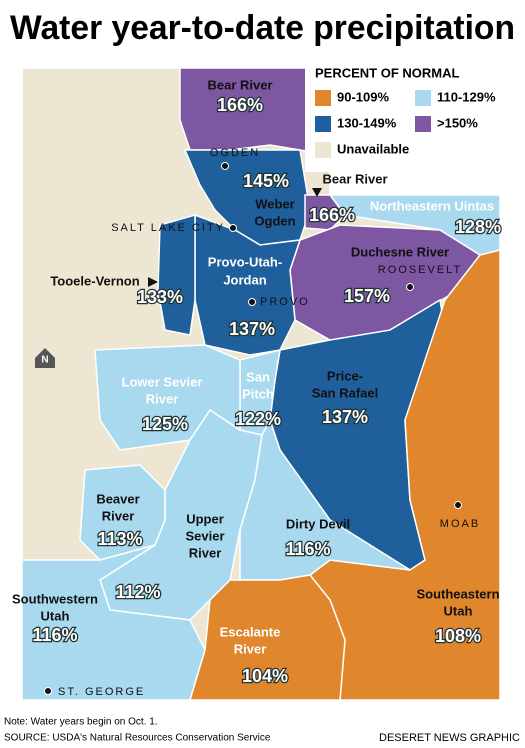  Describe the element at coordinates (160, 297) in the screenshot. I see `region-value: 133%` at that location.